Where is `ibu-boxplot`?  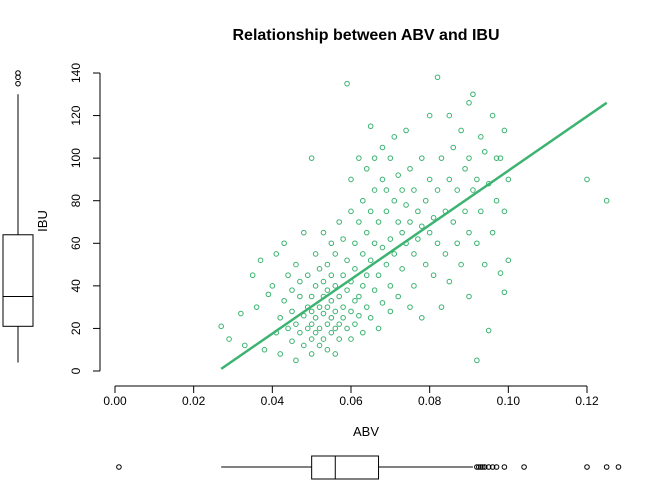
ibu-boxplot is located at coordinates (18, 216).